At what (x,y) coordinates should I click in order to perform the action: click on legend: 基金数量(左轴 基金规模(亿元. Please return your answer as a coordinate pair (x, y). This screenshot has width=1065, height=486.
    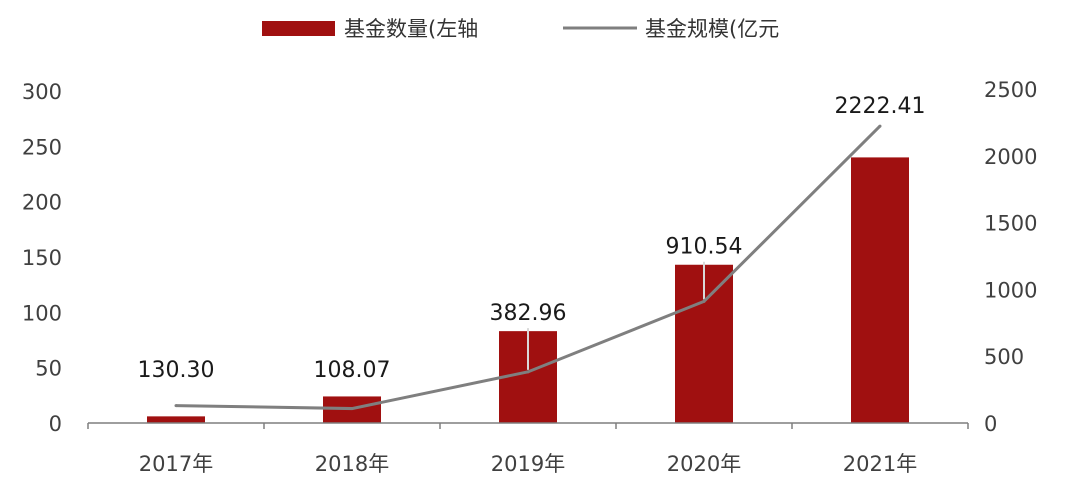
    Looking at the image, I should click on (520, 29).